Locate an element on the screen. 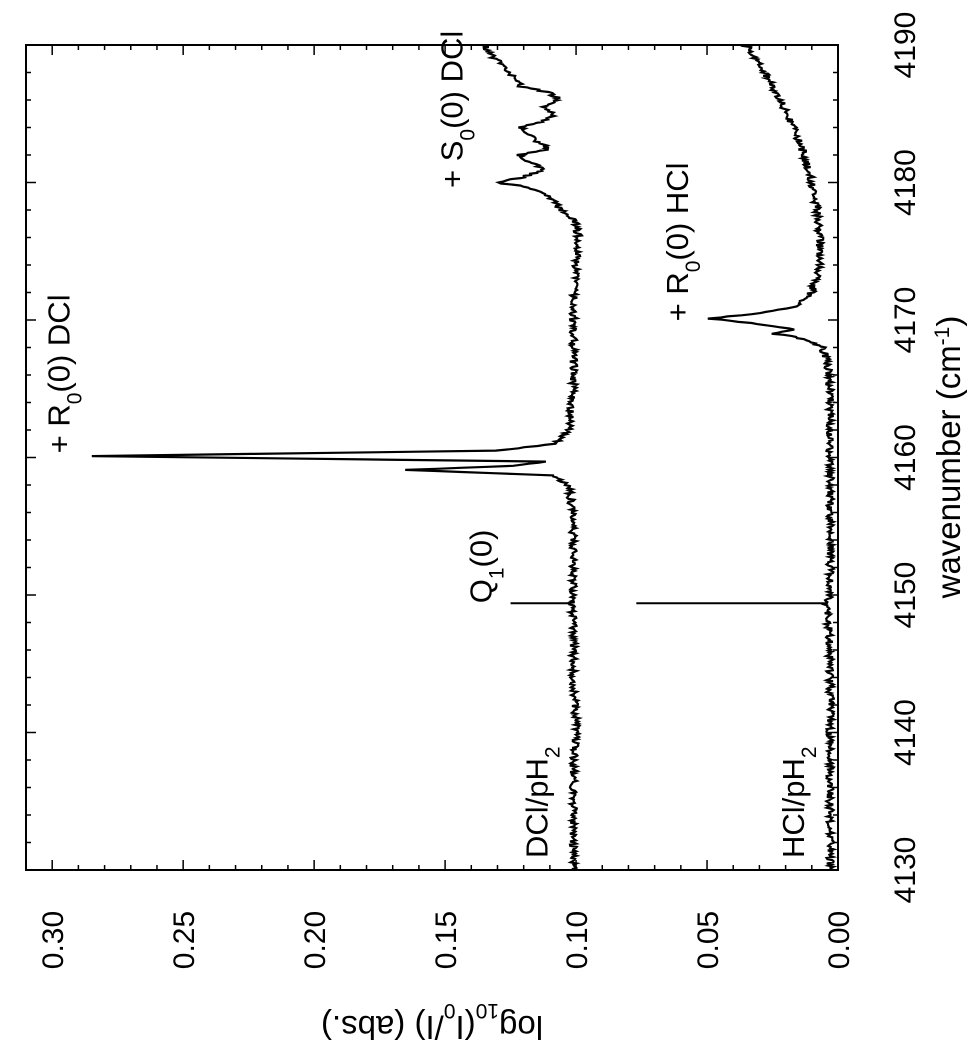 This screenshot has width=976, height=1044. x-tick-label: 4170 is located at coordinates (905, 320).